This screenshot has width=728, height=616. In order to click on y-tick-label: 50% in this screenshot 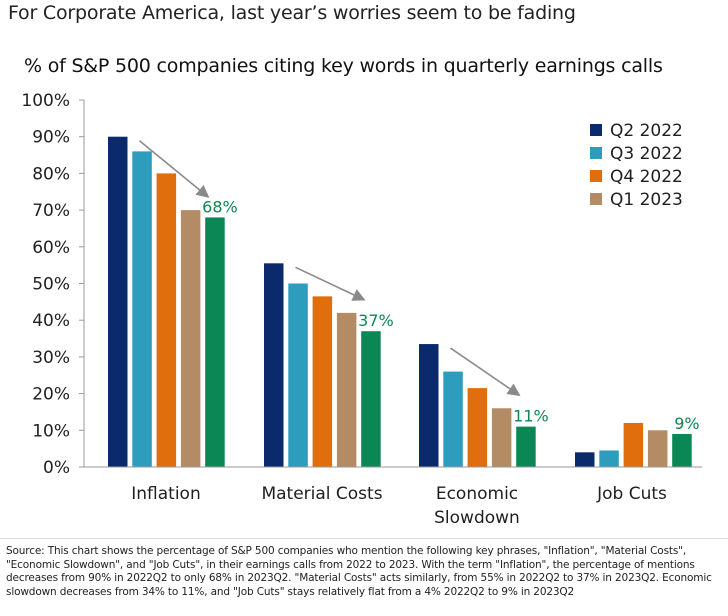, I will do `click(51, 285)`.